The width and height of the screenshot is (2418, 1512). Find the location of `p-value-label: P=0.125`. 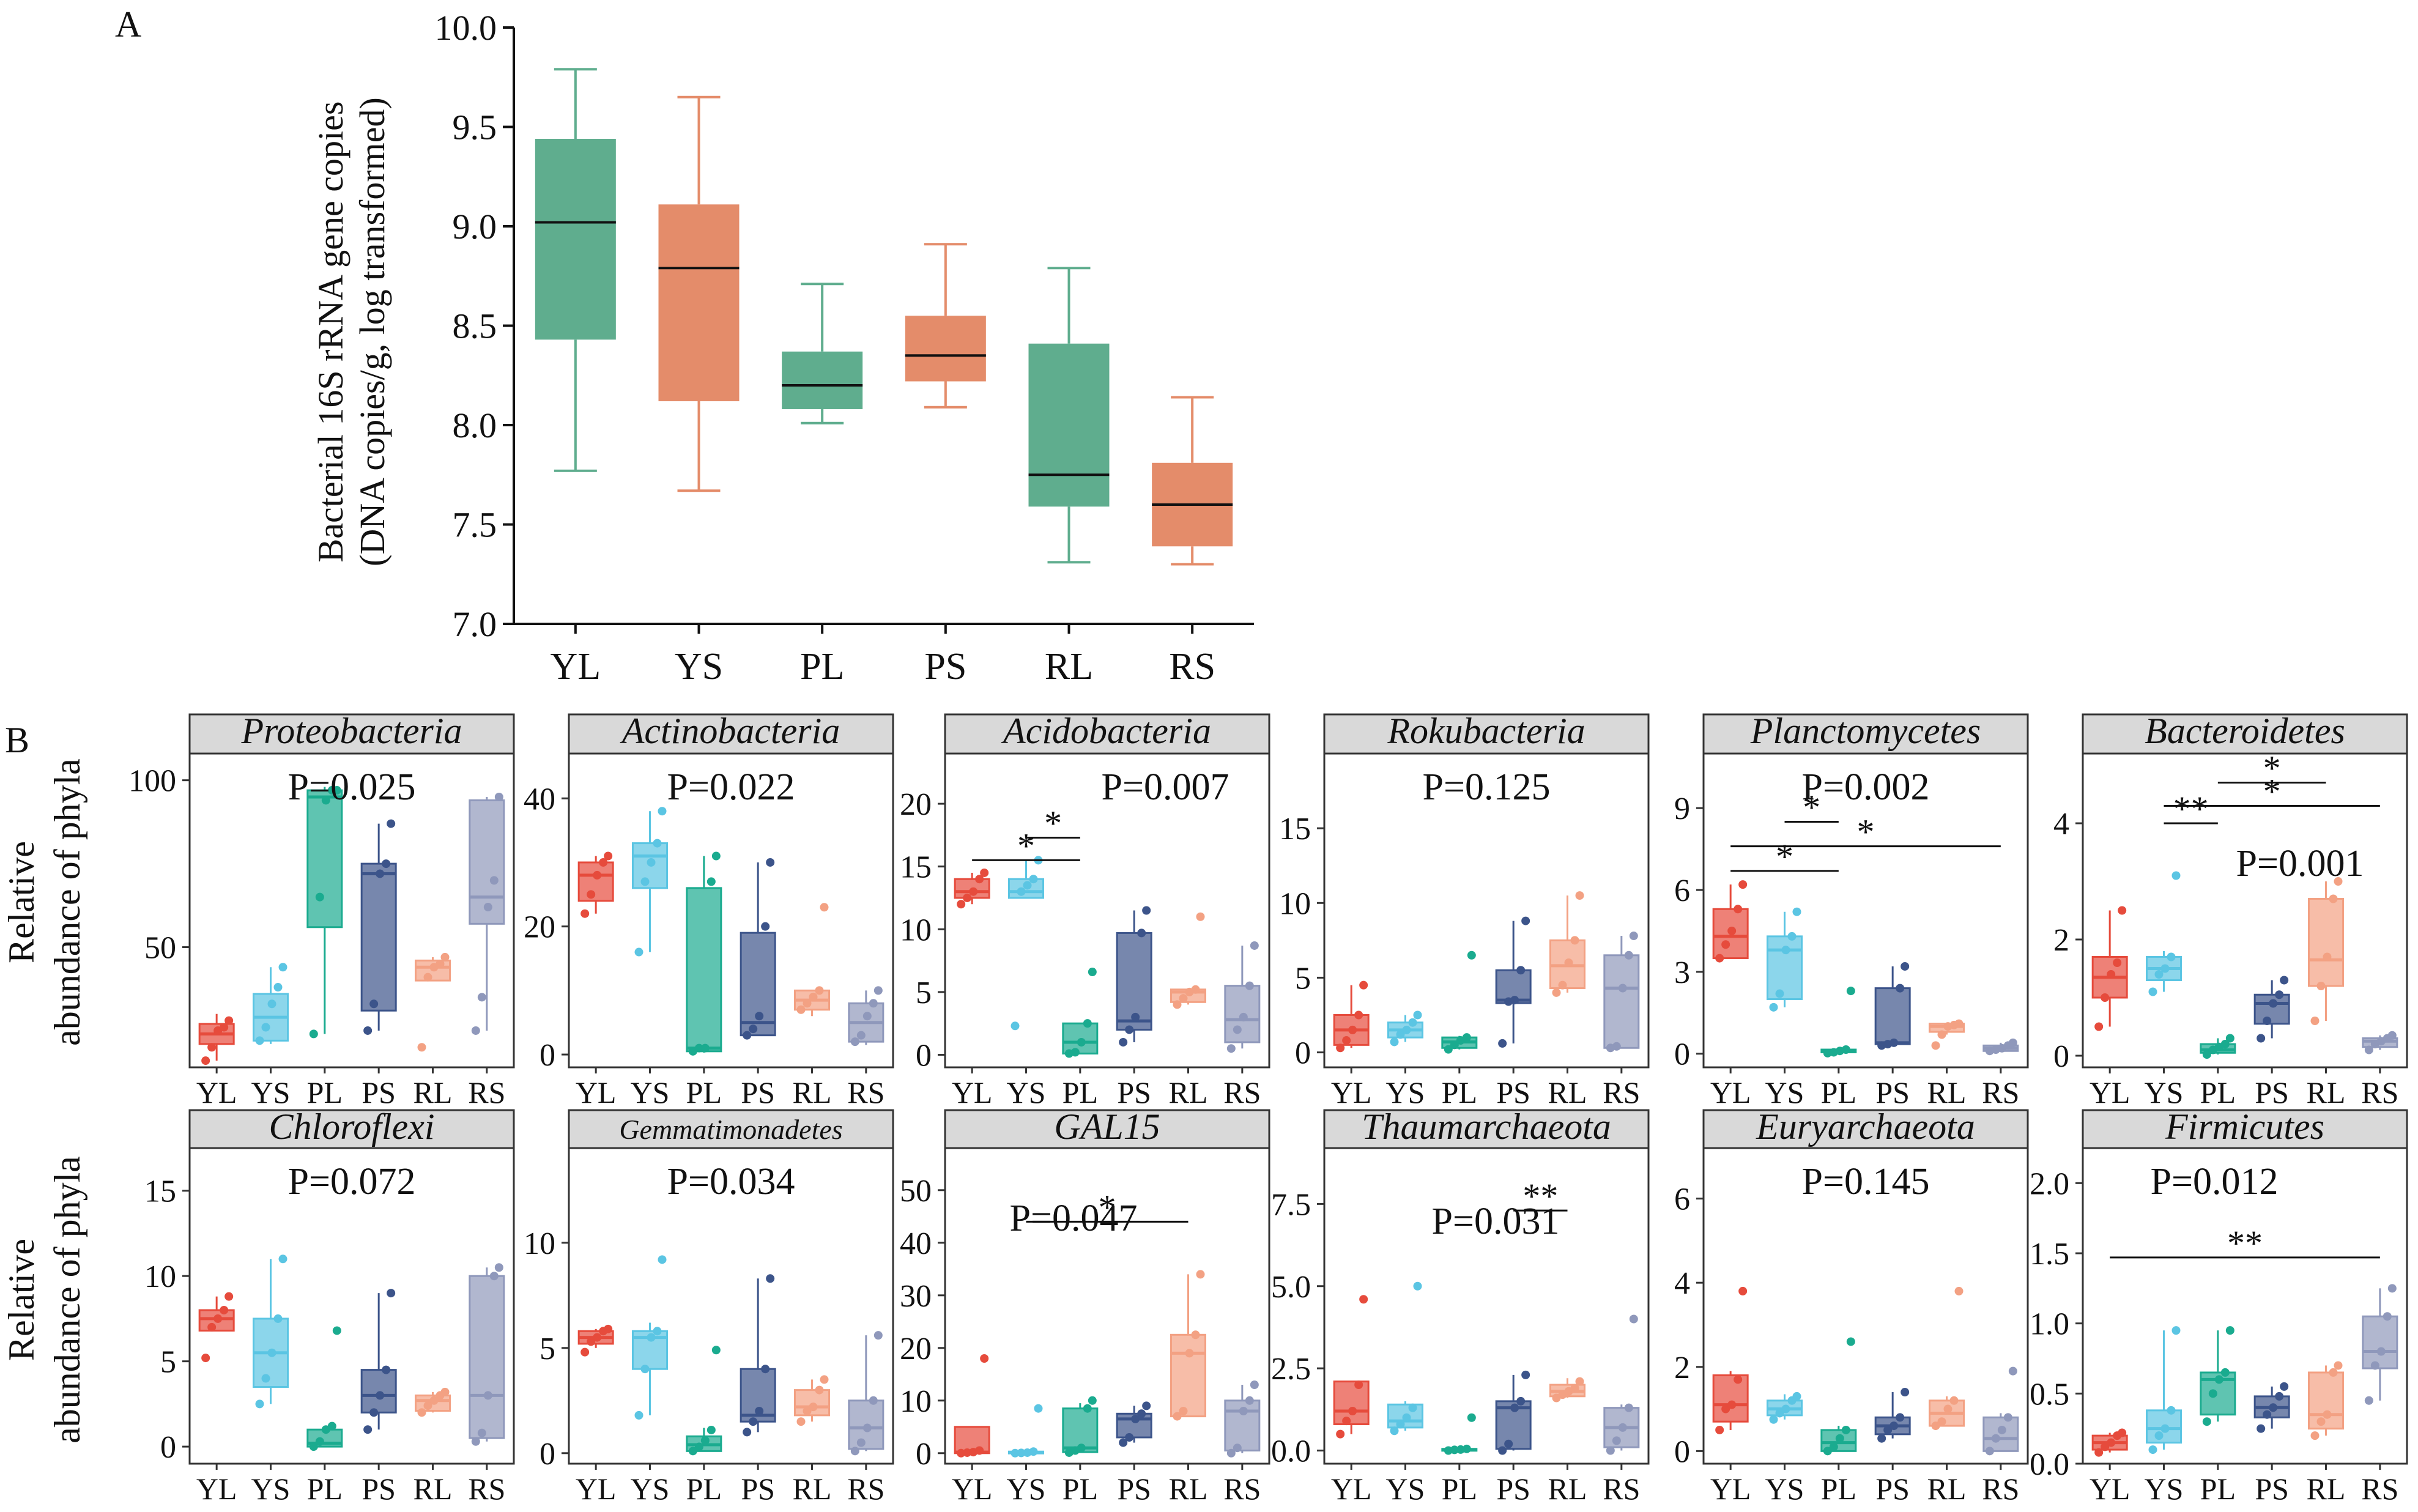

p-value-label: P=0.125 is located at coordinates (1487, 787).